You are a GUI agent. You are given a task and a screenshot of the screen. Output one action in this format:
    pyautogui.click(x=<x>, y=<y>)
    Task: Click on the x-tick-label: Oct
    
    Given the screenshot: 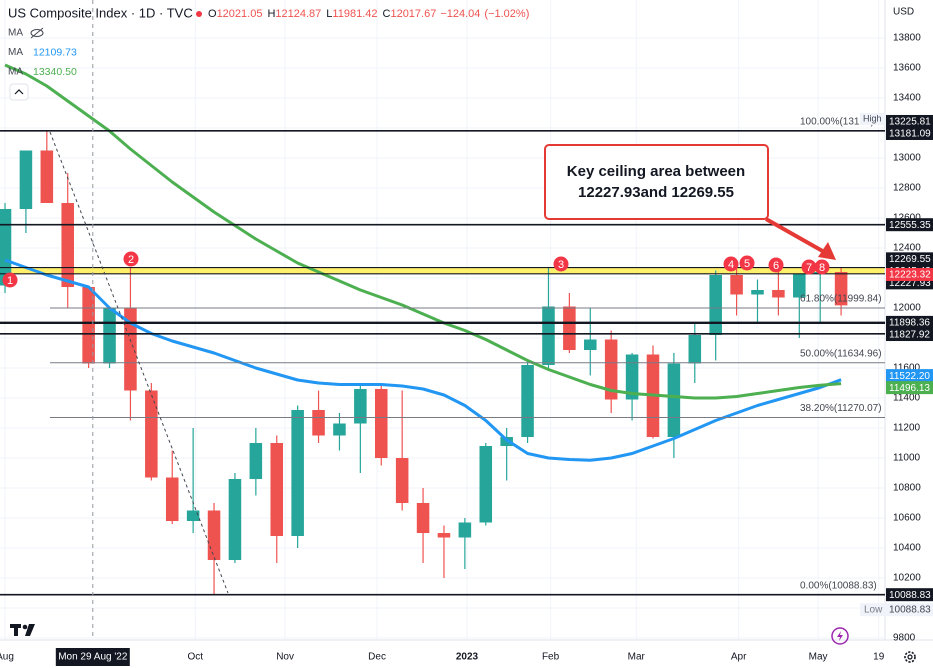 What is the action you would take?
    pyautogui.click(x=195, y=657)
    